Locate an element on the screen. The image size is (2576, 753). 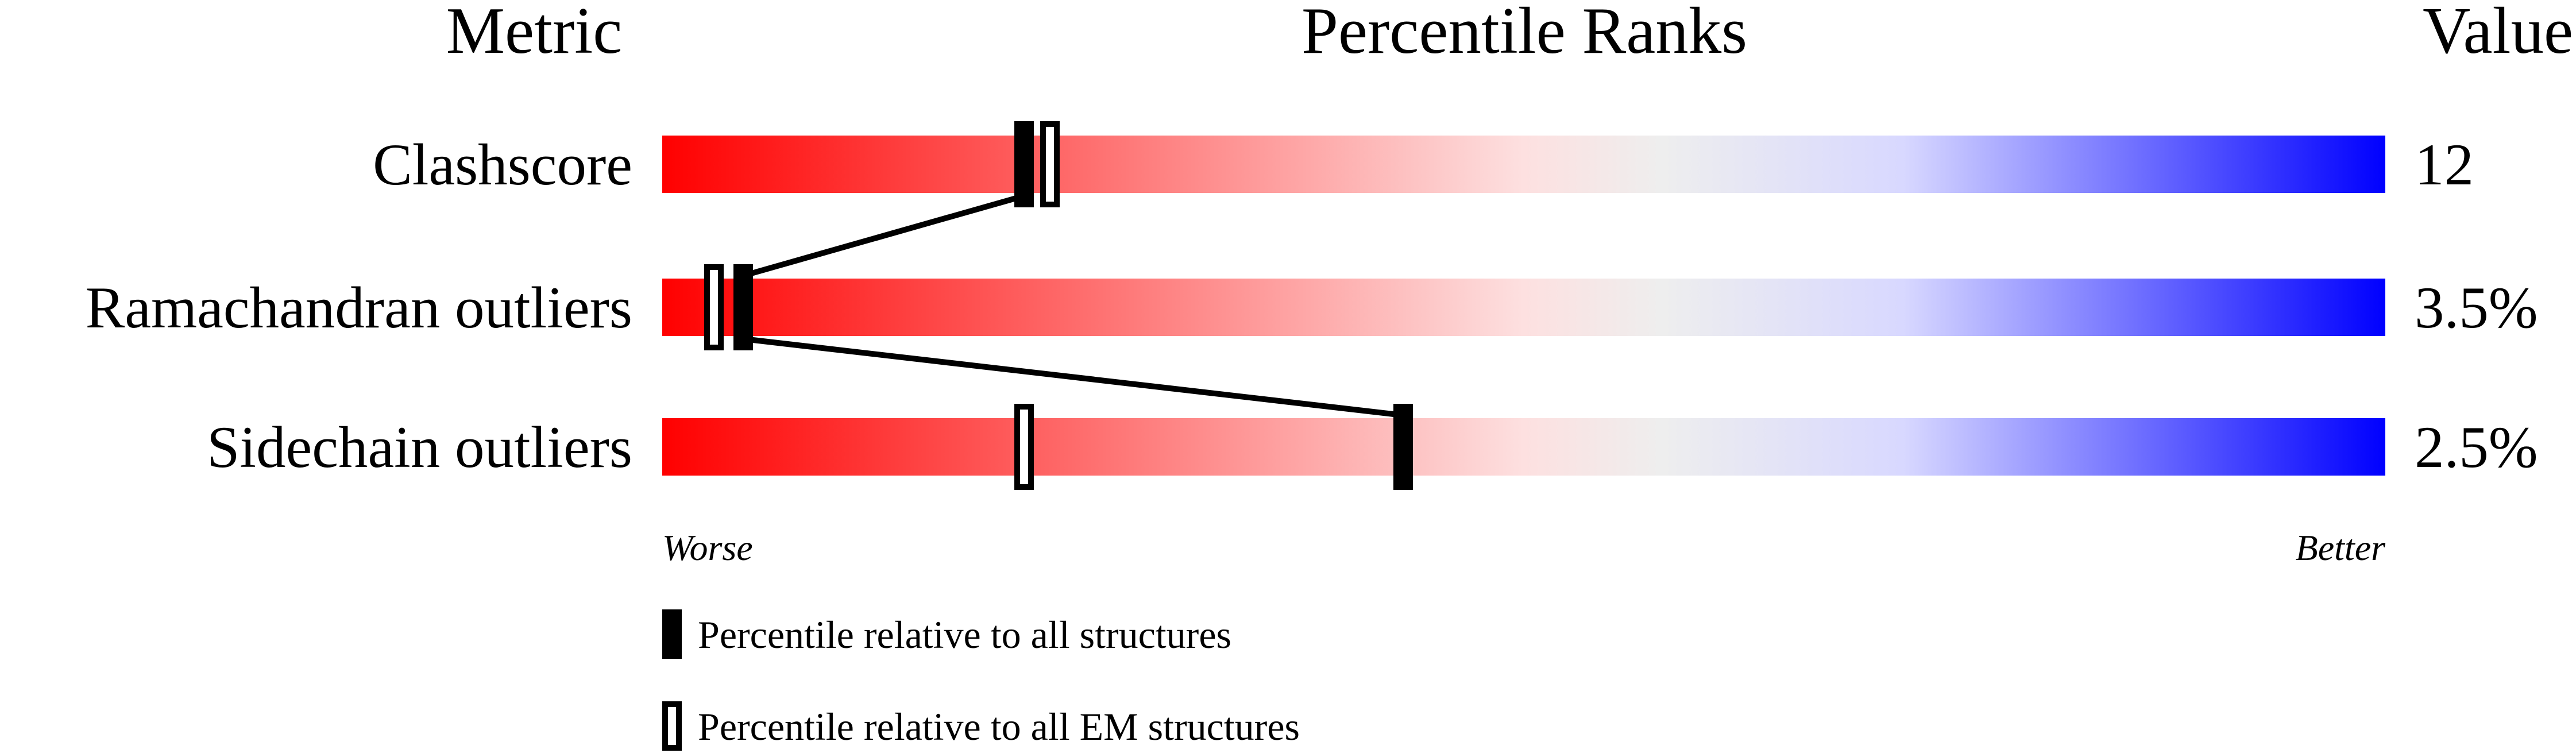
metric-label: Ramachandran outliers is located at coordinates (359, 308).